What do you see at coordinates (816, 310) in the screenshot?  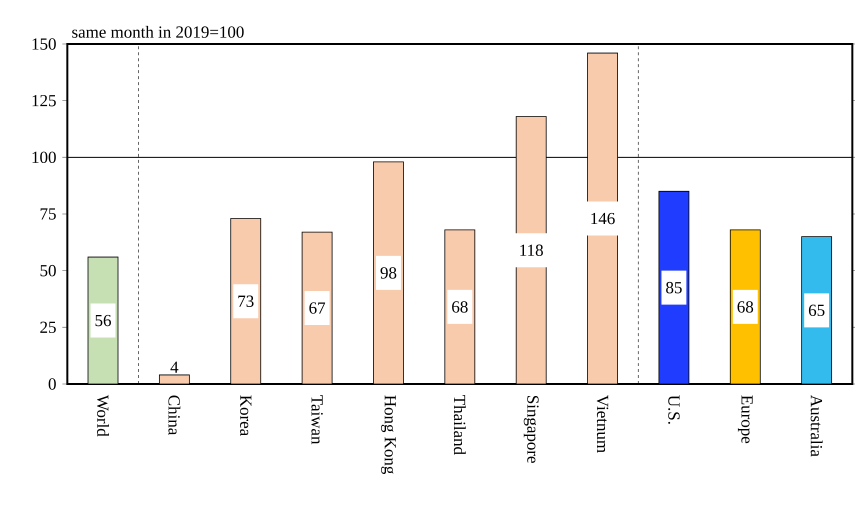 I see `data-label: 65` at bounding box center [816, 310].